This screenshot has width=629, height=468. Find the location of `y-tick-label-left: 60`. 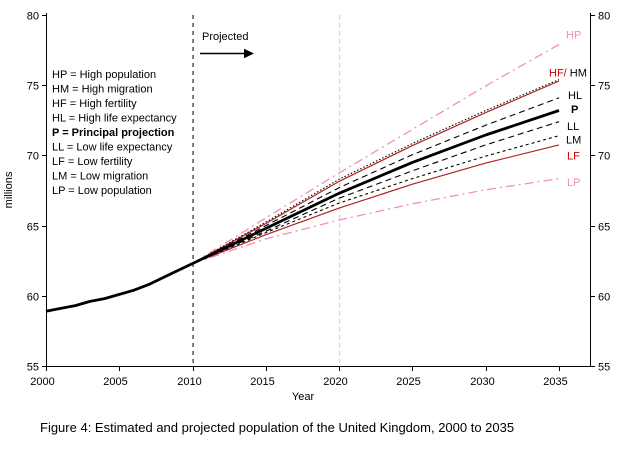

y-tick-label-left: 60 is located at coordinates (33, 298).